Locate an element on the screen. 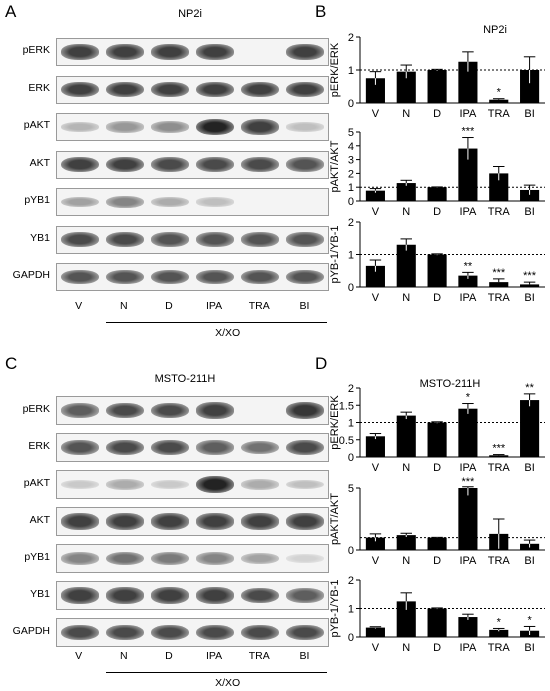 The width and height of the screenshot is (550, 691). y-tick-label: 1.5 is located at coordinates (346, 406).